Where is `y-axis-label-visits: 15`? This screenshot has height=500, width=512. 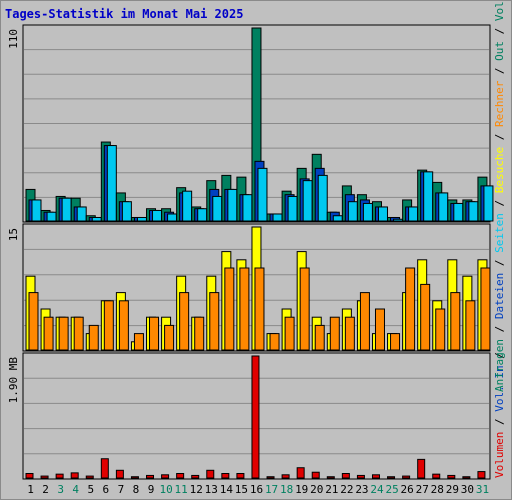
y-axis-label-visits: 15 is located at coordinates (13, 234).